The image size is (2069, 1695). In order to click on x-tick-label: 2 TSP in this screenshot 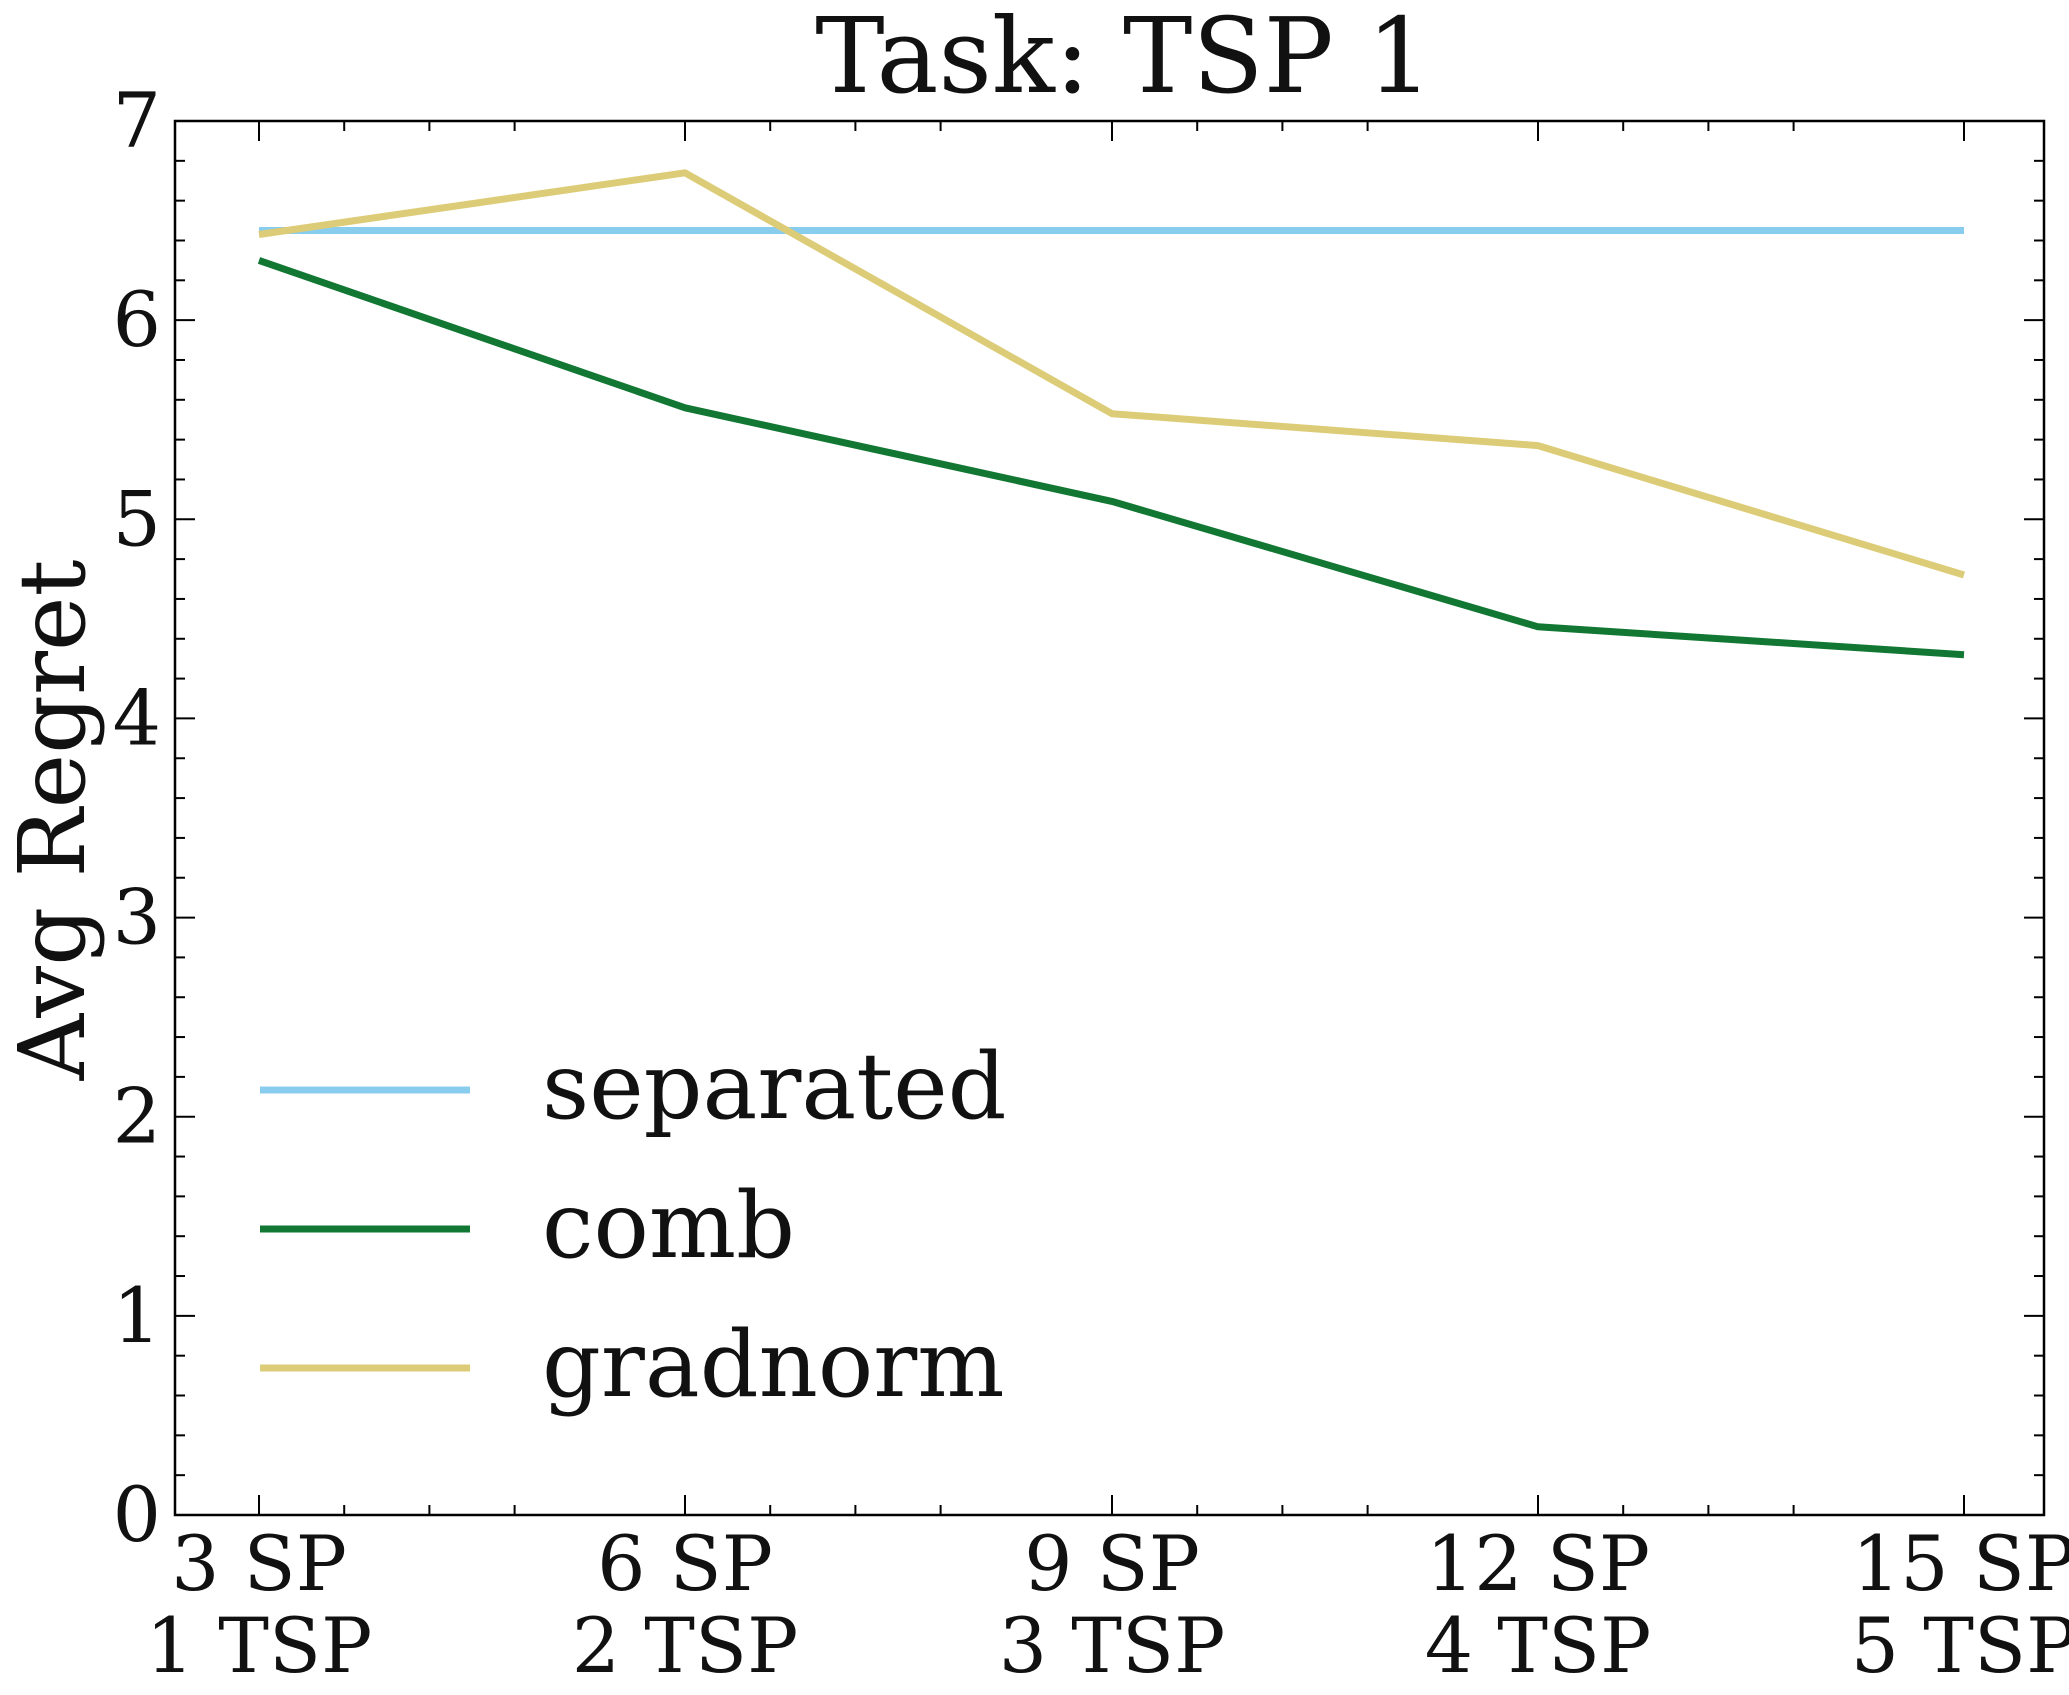, I will do `click(685, 1645)`.